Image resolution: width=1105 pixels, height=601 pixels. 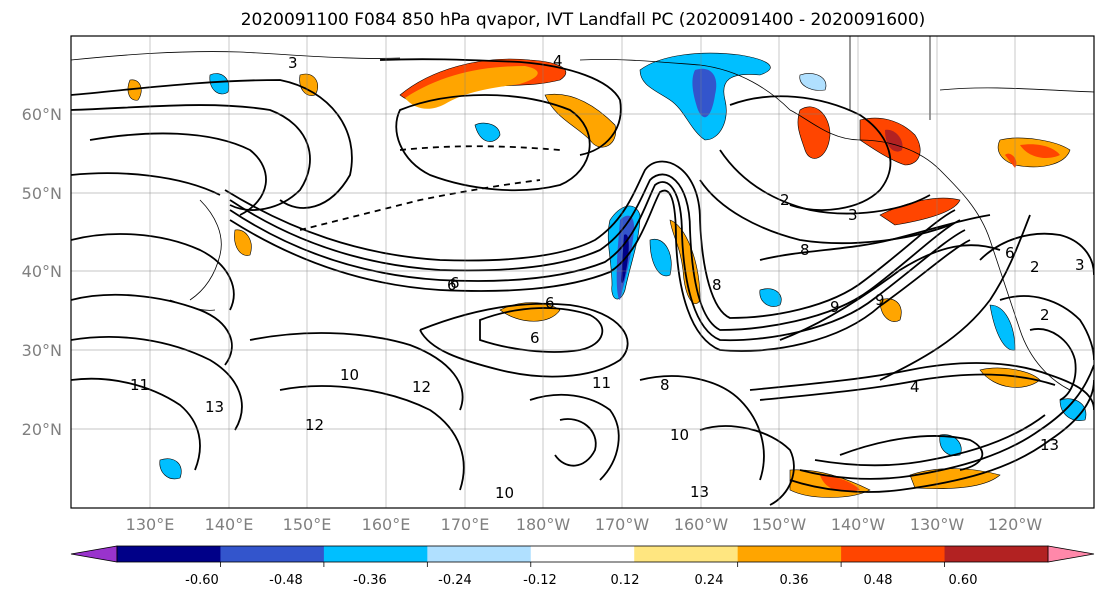 What do you see at coordinates (543, 524) in the screenshot?
I see `lon-label: 180°W` at bounding box center [543, 524].